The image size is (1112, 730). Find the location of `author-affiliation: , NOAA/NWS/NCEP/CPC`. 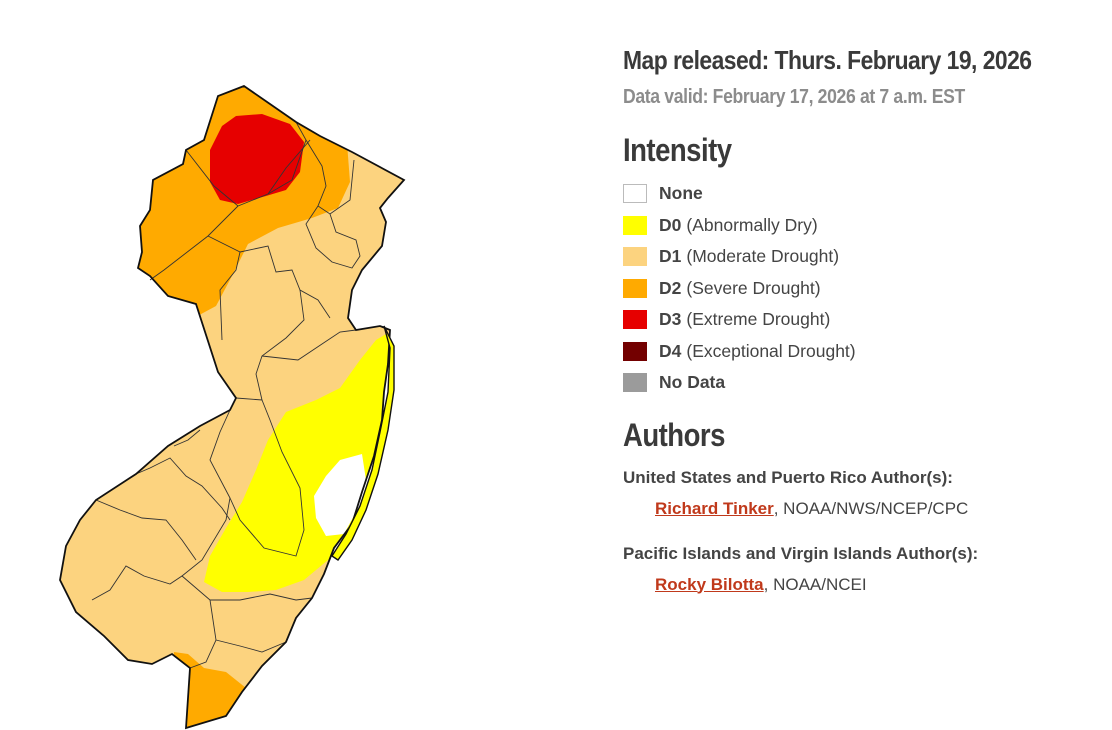

author-affiliation: , NOAA/NWS/NCEP/CPC is located at coordinates (871, 508).